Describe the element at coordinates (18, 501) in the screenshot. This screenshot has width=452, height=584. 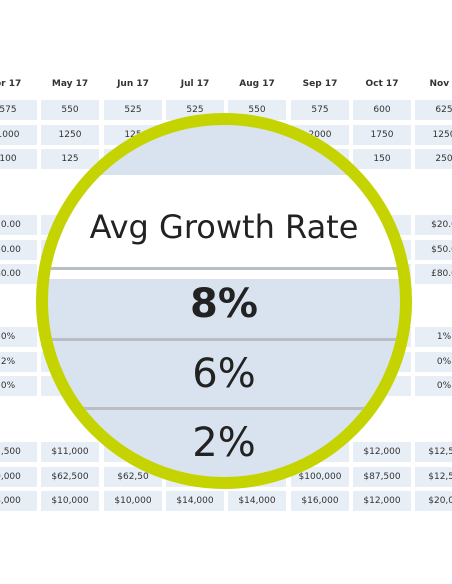
I see `cell: 8,000` at that location.